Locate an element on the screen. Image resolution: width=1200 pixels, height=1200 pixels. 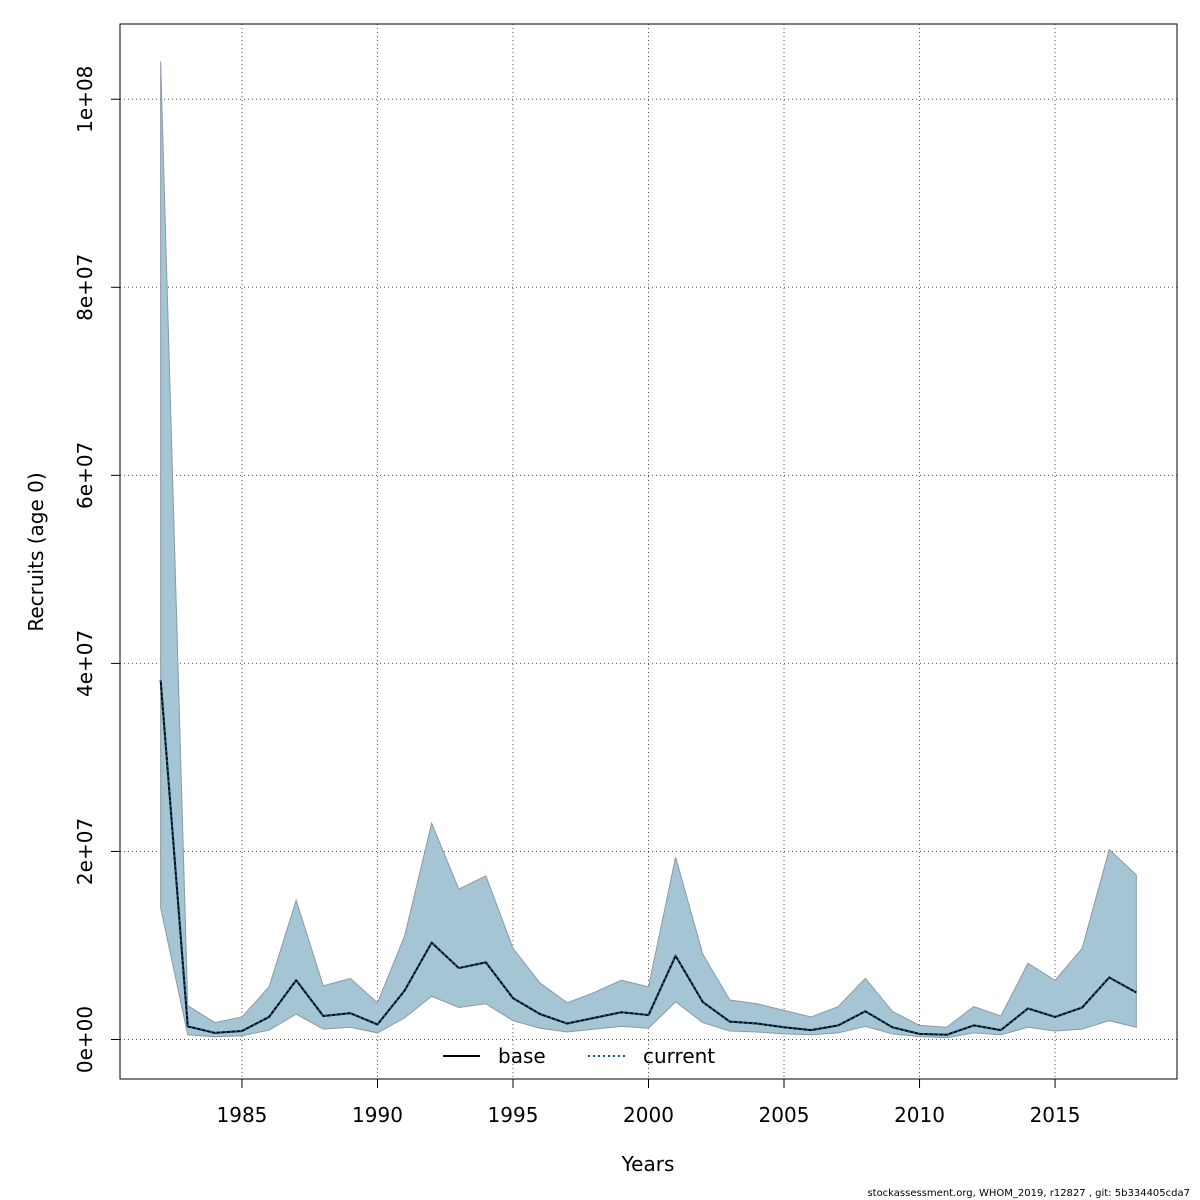
x-tick-label: 2010 is located at coordinates (919, 1115).